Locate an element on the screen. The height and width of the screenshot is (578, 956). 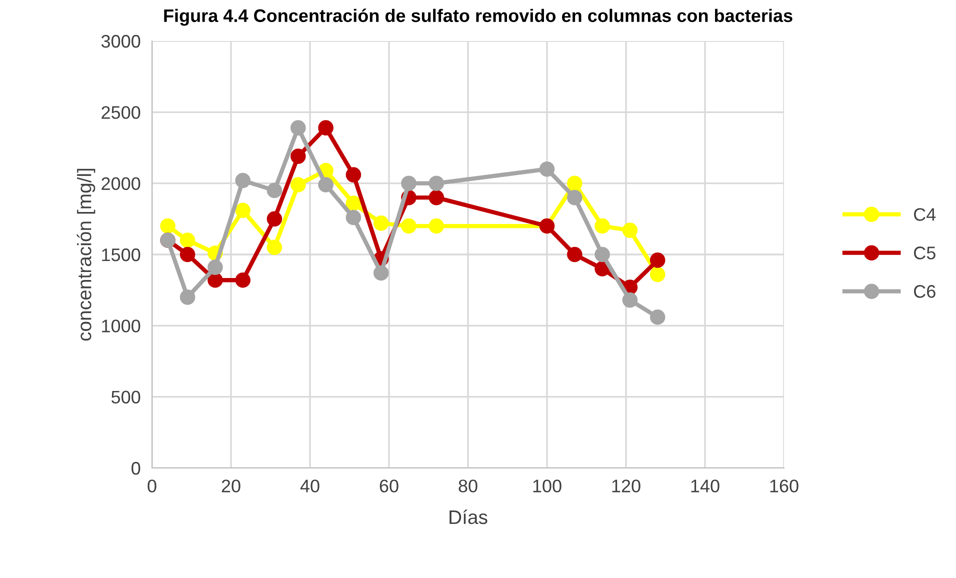
y-tick-label: 3000 is located at coordinates (120, 41).